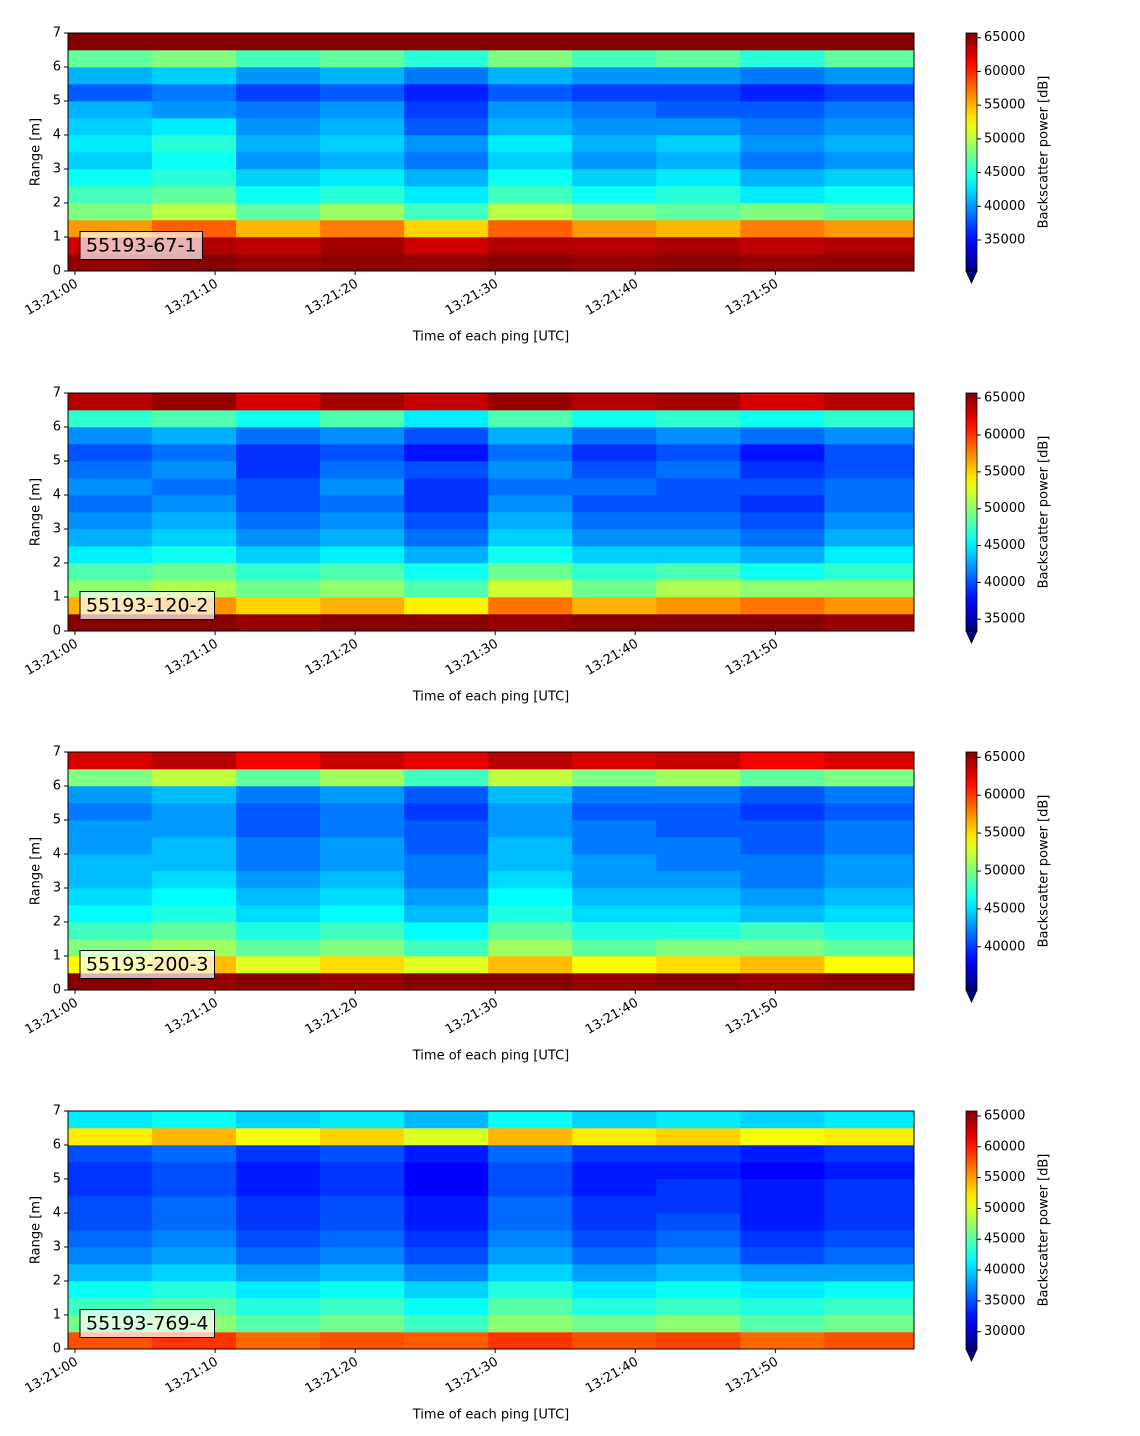  What do you see at coordinates (1004, 757) in the screenshot?
I see `colorbar-tick-label: 65000` at bounding box center [1004, 757].